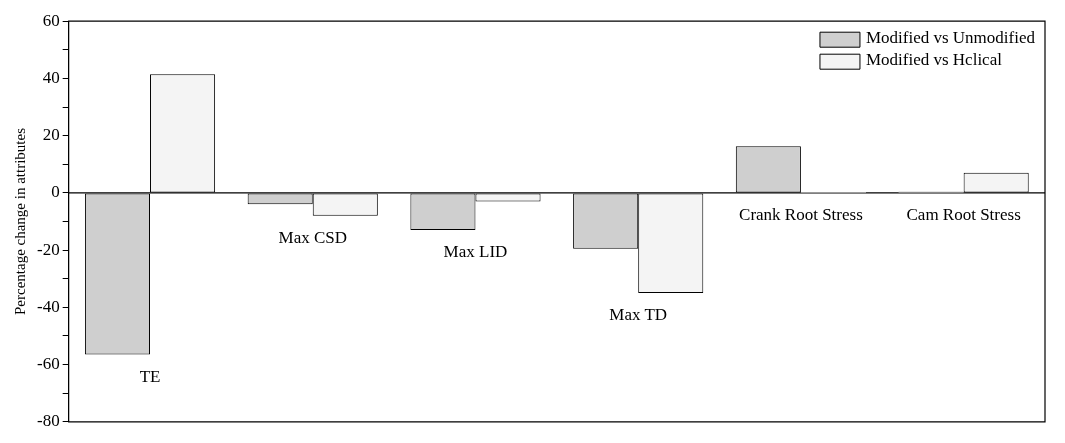 Image resolution: width=1065 pixels, height=443 pixels. What do you see at coordinates (963, 214) in the screenshot?
I see `x-tick-label: Cam Root Stress` at bounding box center [963, 214].